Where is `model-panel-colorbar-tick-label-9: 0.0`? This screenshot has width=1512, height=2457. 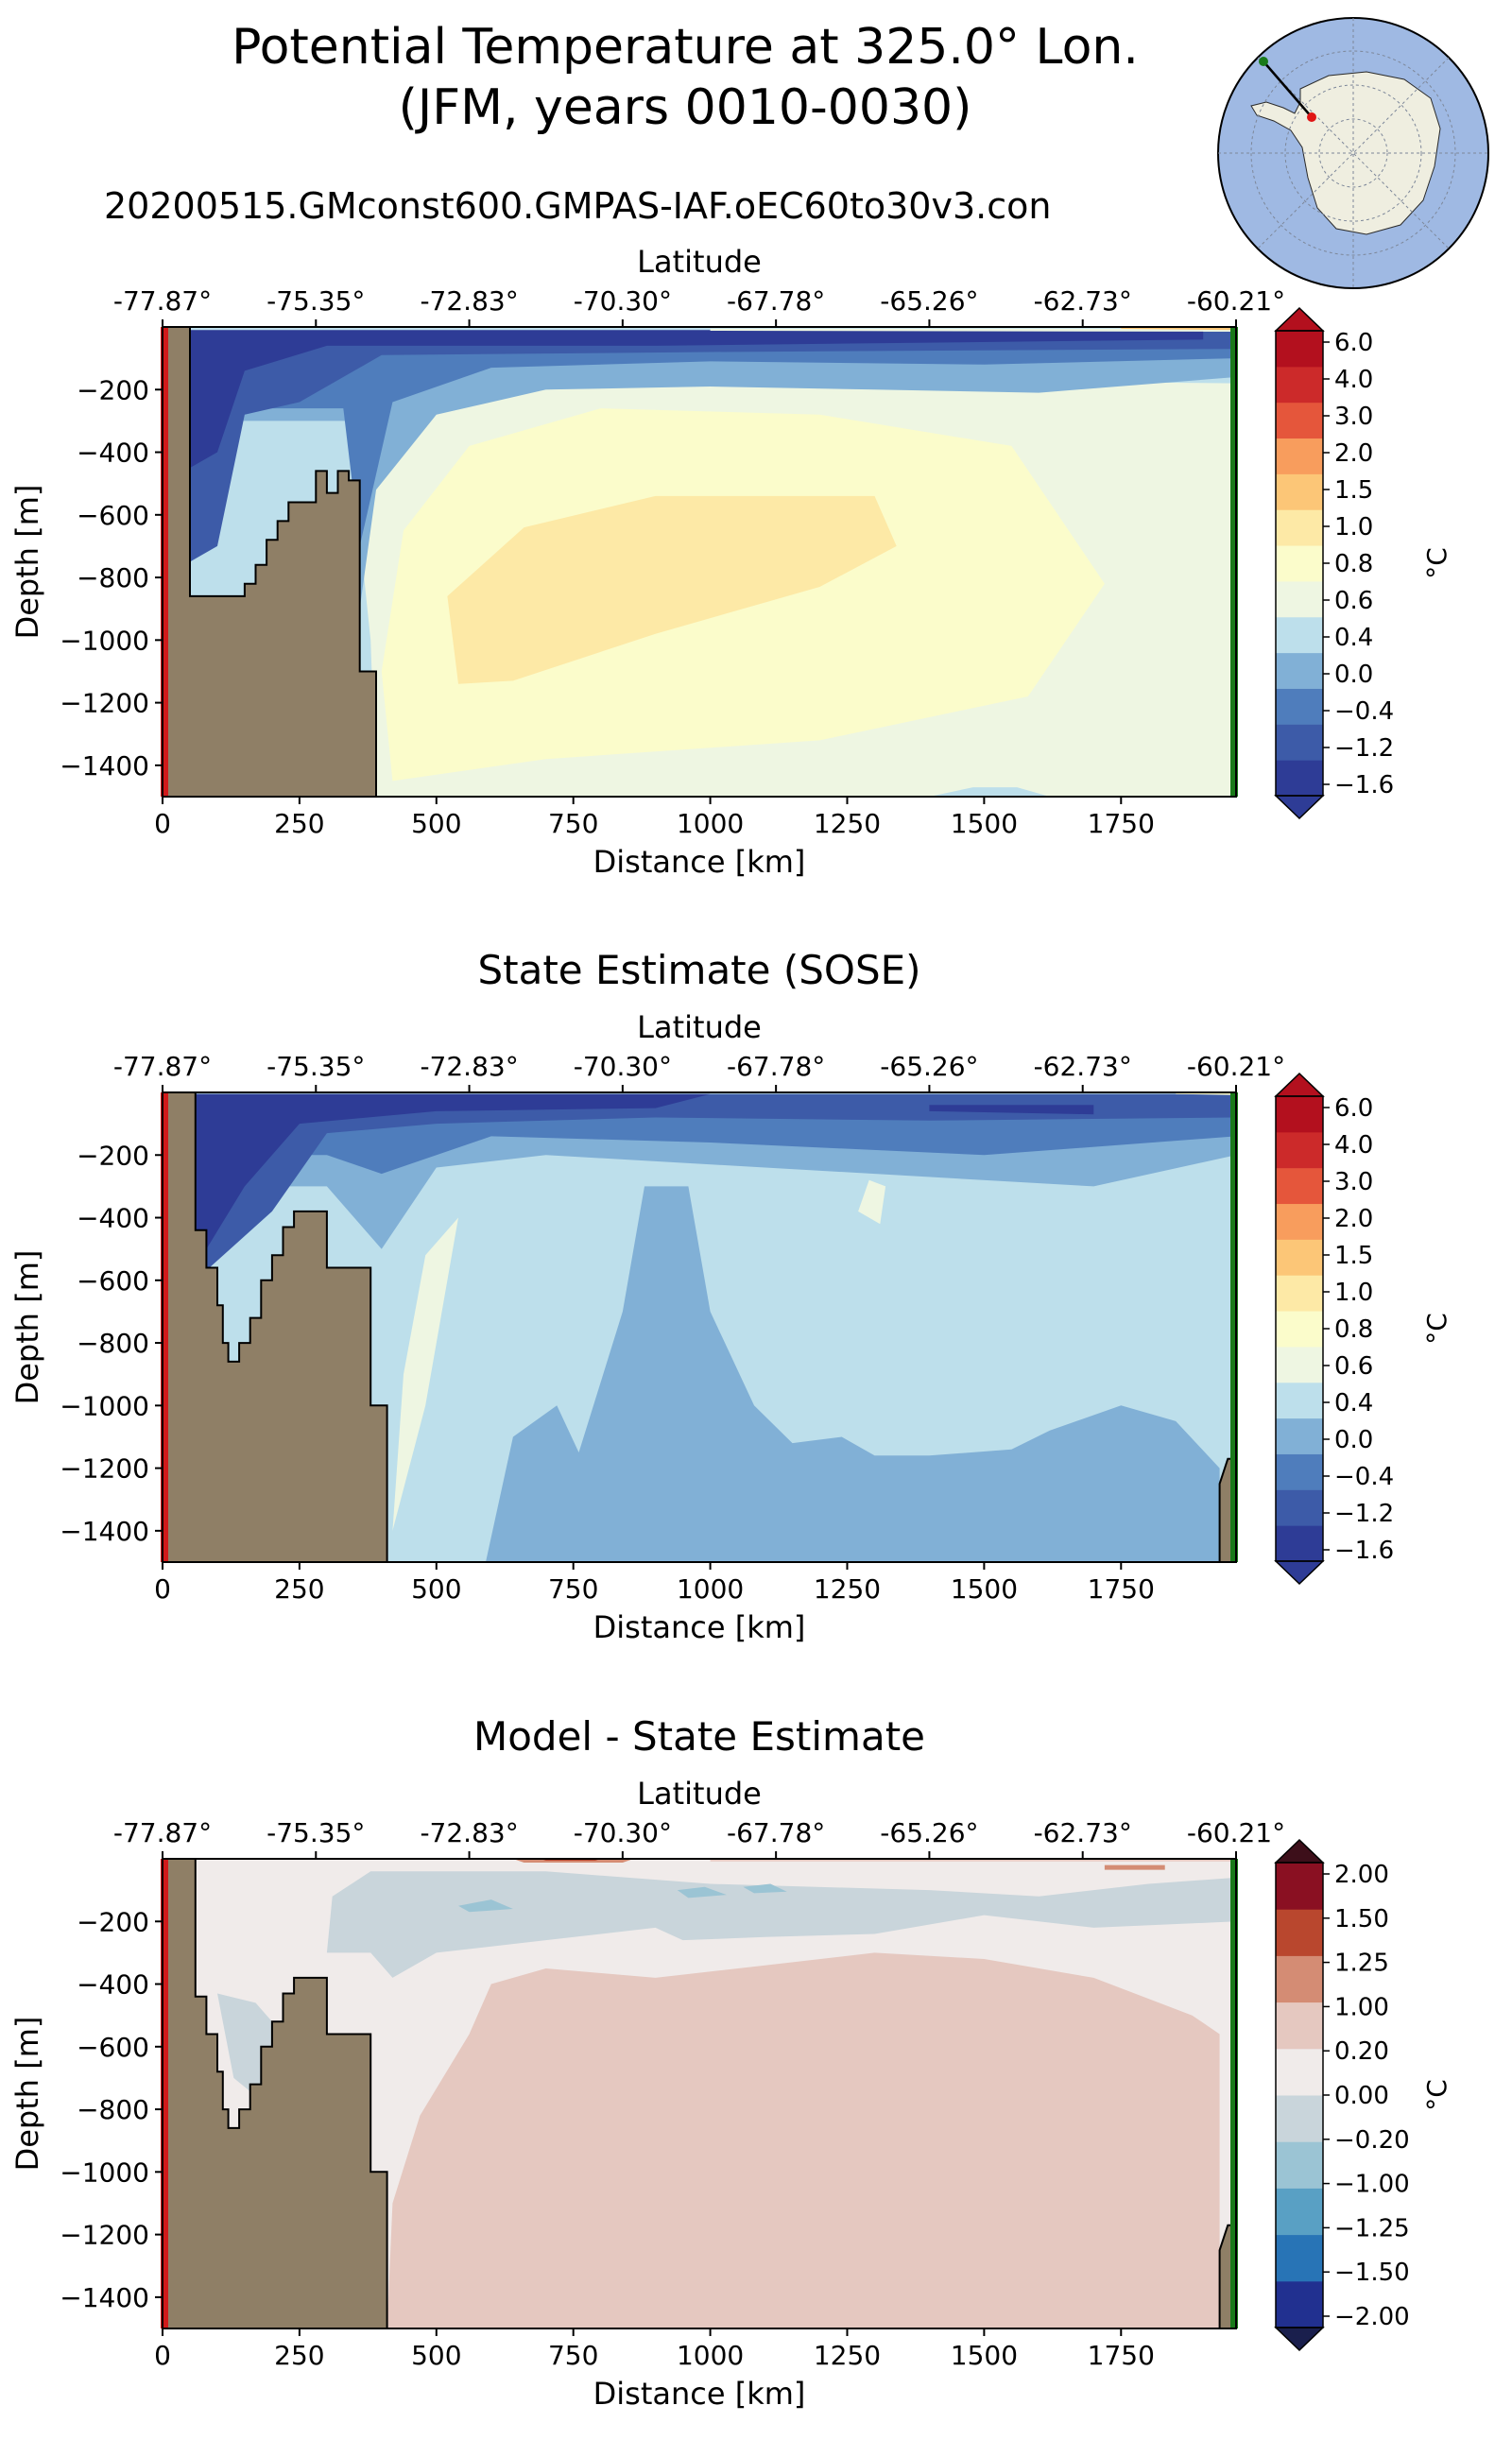 model-panel-colorbar-tick-label-9: 0.0 is located at coordinates (1353, 675).